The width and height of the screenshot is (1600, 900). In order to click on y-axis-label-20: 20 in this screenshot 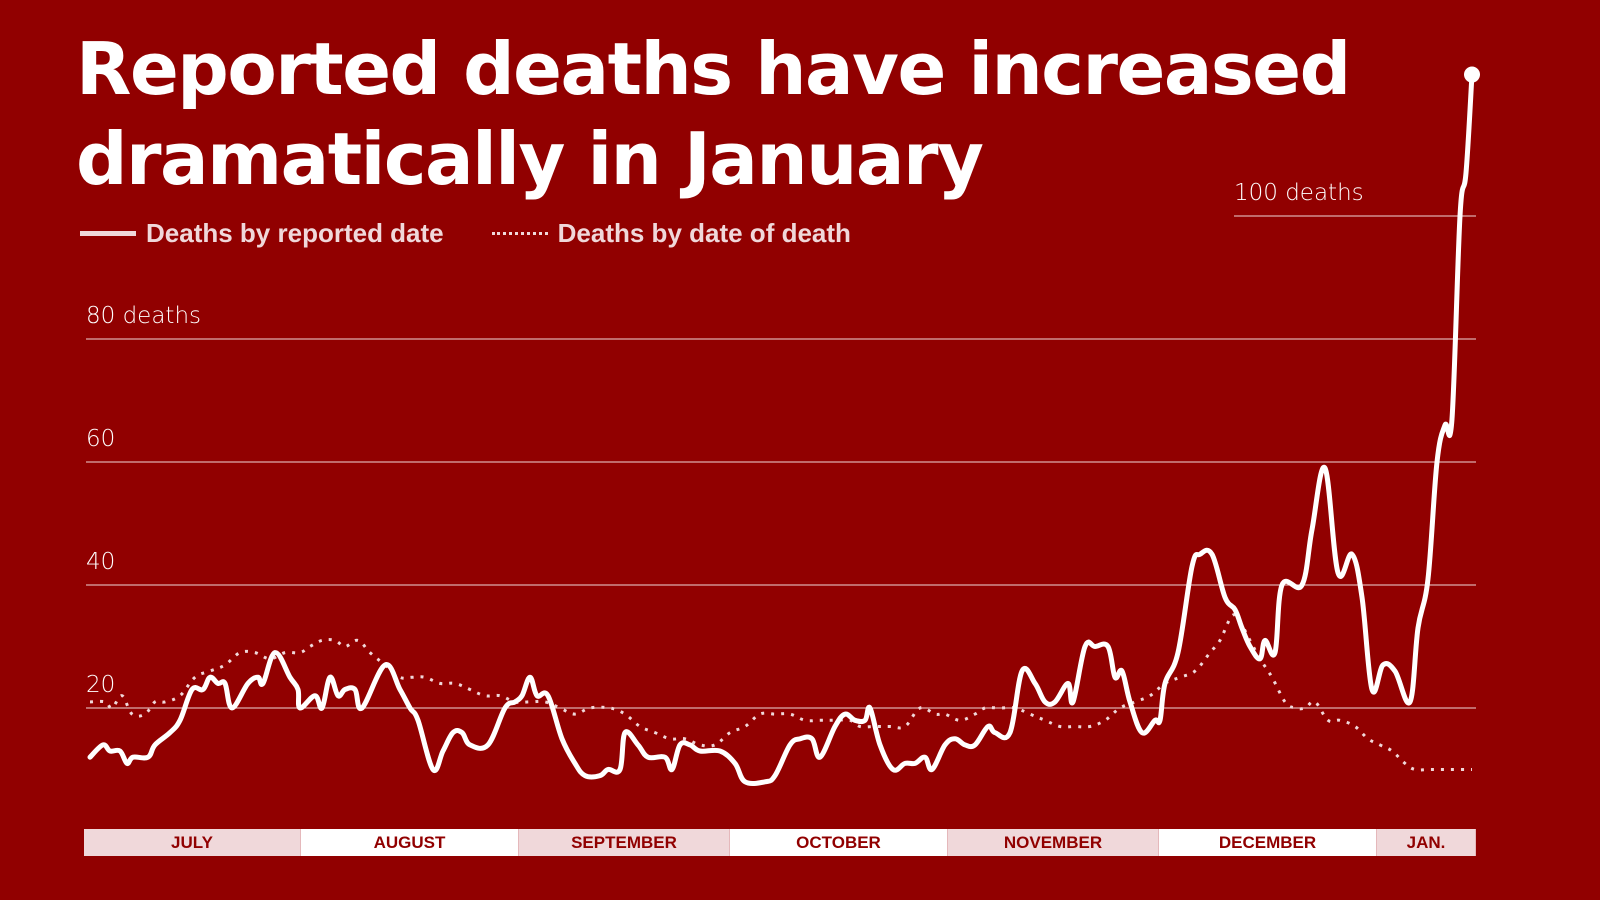, I will do `click(100, 685)`.